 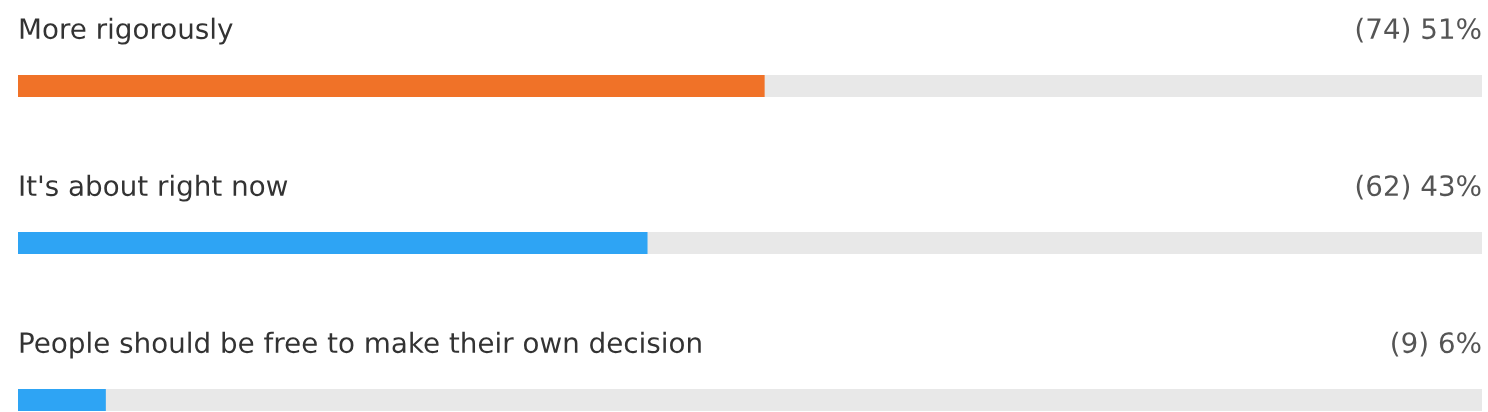 I want to click on y-tick-label: More rigorously, so click(x=126, y=31).